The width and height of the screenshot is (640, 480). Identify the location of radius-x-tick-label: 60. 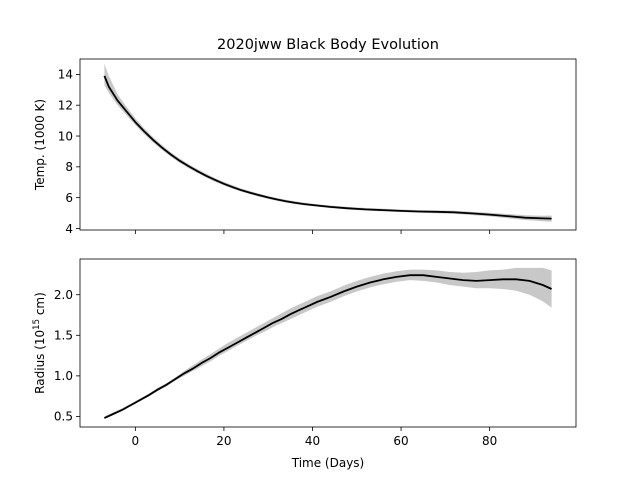
(400, 441).